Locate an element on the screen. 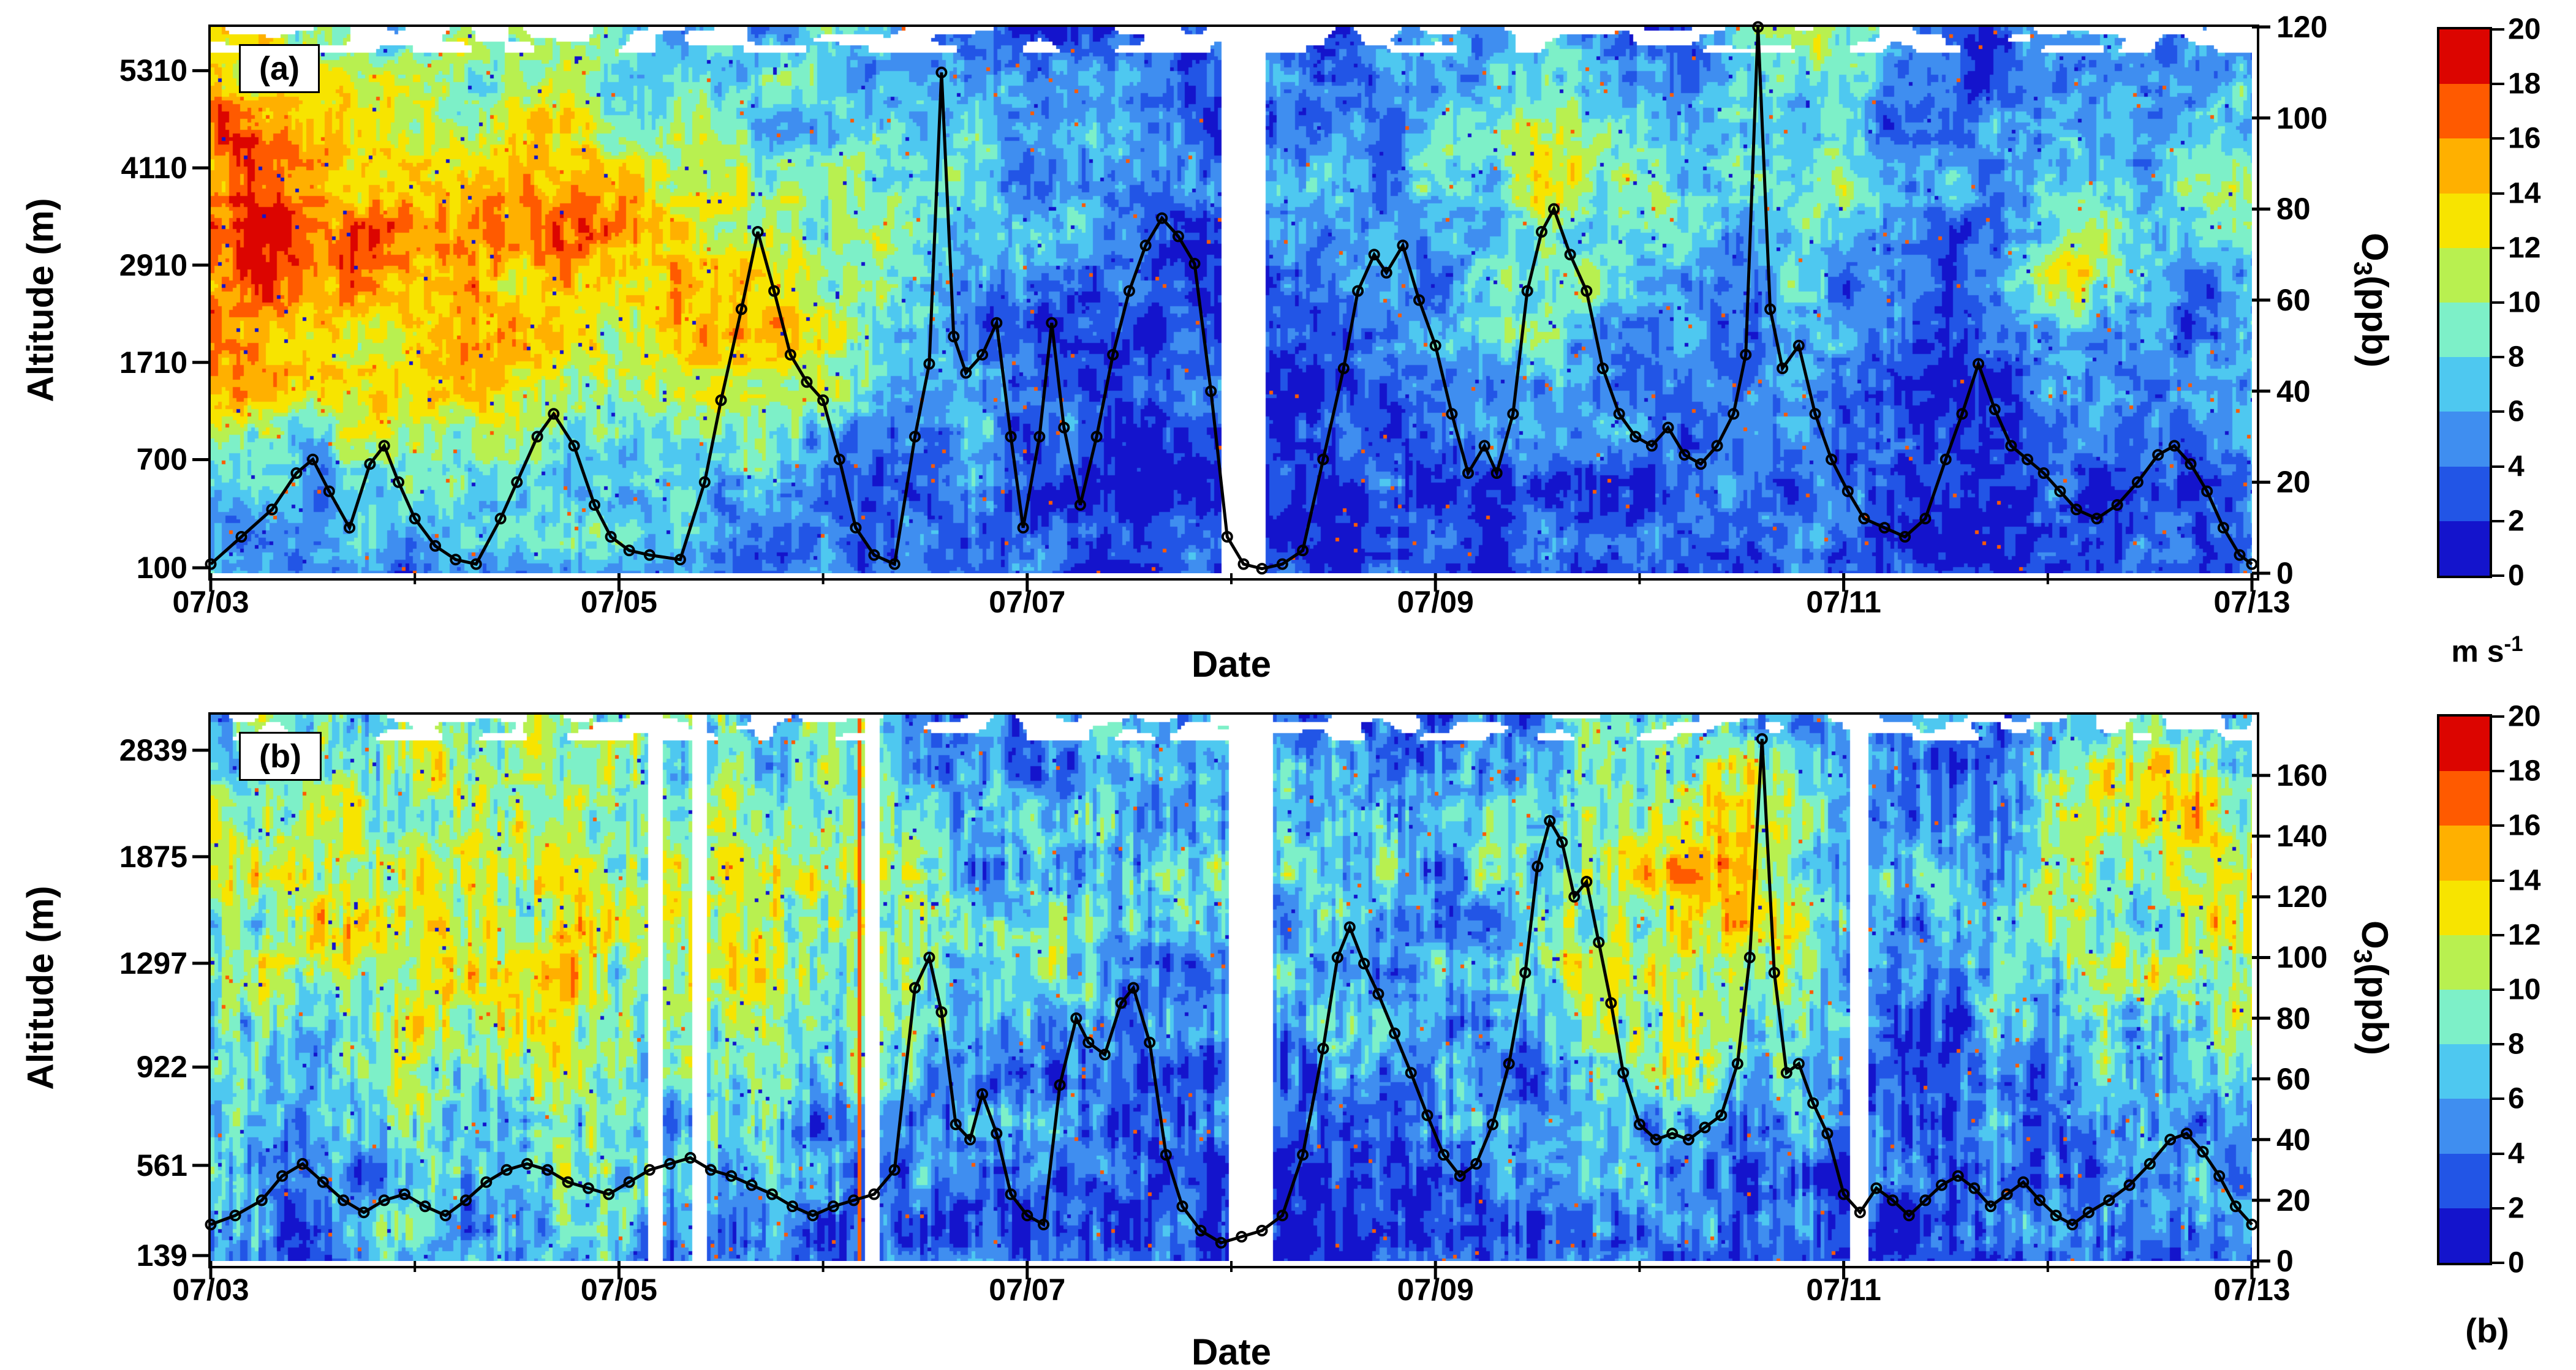  y-tick-label: 561 is located at coordinates (161, 1165).